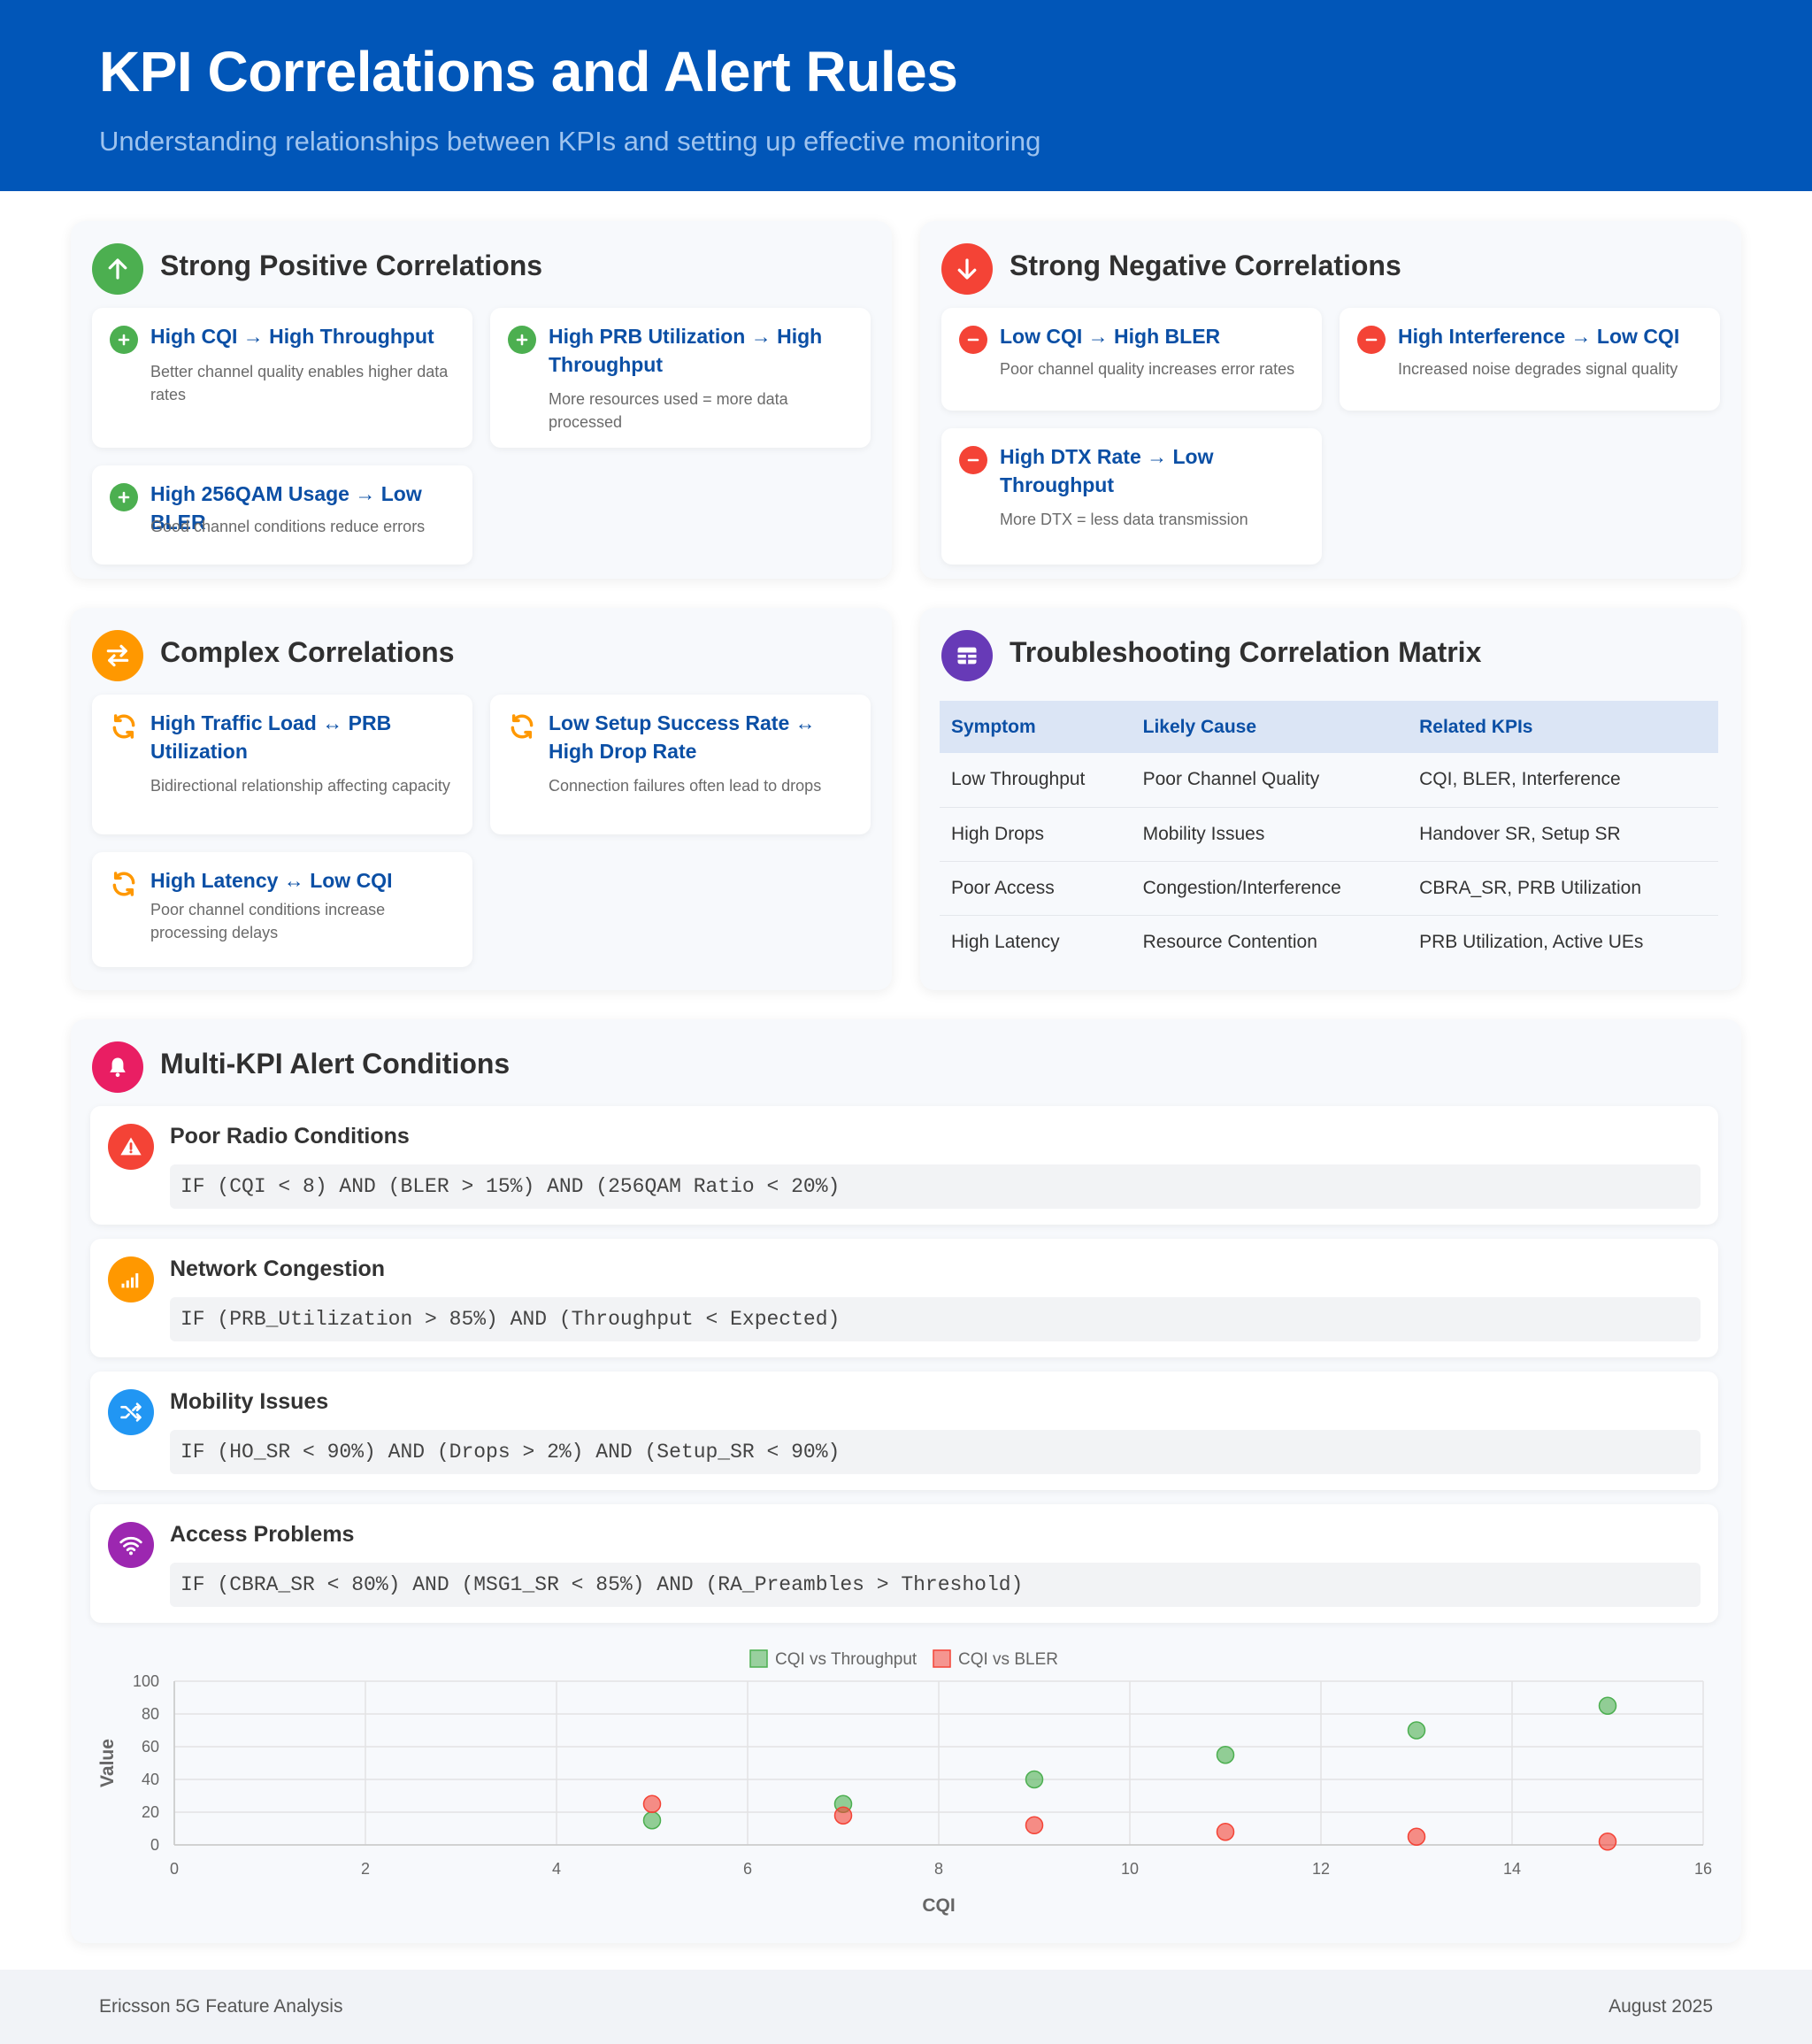 Image resolution: width=1812 pixels, height=2044 pixels. I want to click on x-tick-label: 4, so click(556, 1869).